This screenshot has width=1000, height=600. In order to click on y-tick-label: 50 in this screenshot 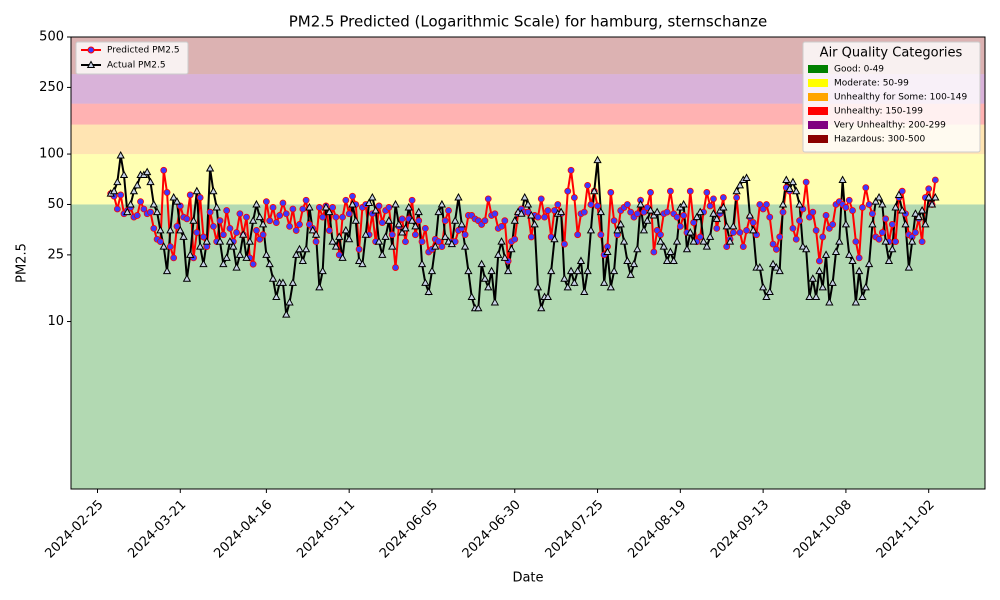, I will do `click(55, 204)`.